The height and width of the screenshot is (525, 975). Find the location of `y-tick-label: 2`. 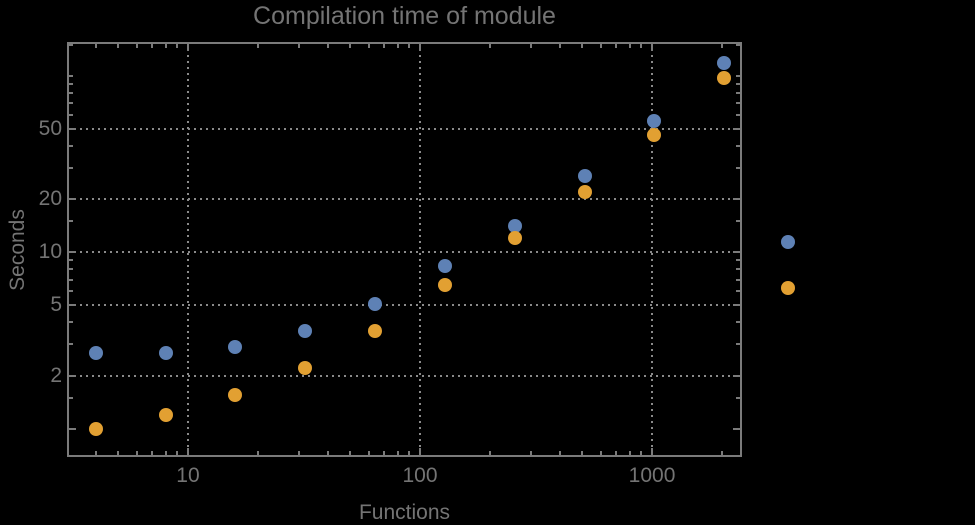

y-tick-label: 2 is located at coordinates (56, 375).